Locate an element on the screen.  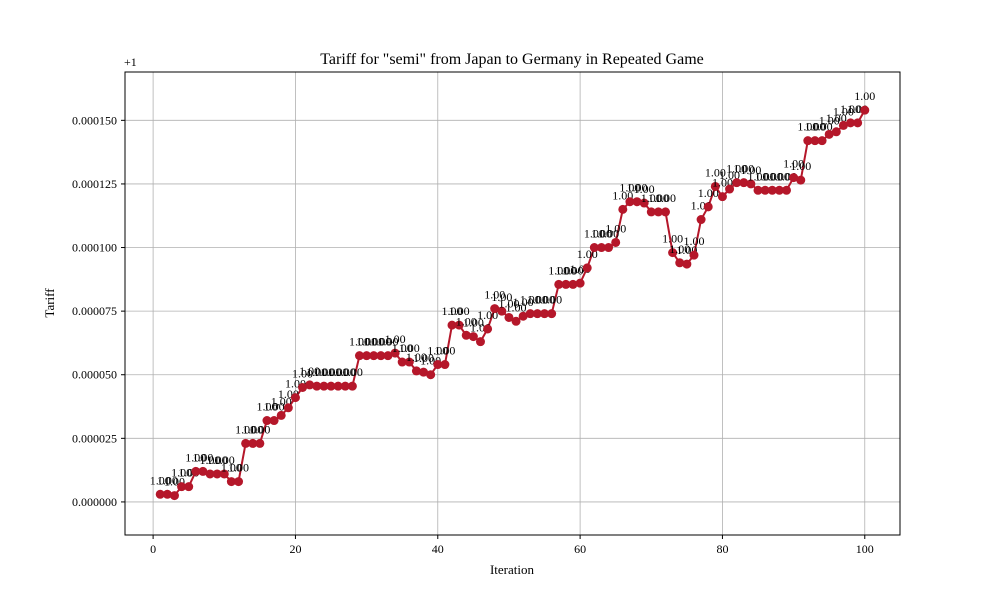
x-tick-label: 80 is located at coordinates (722, 549).